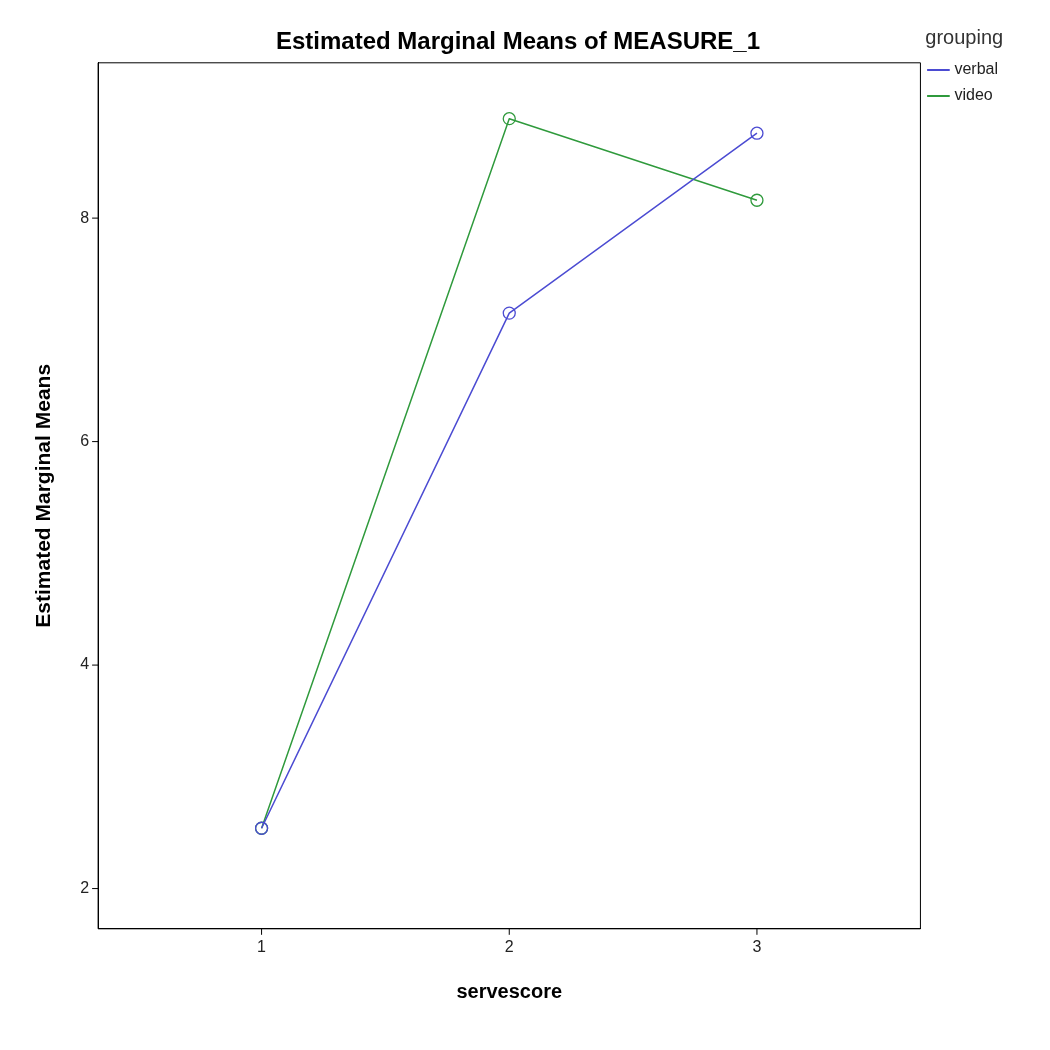 This screenshot has height=1050, width=1050. Describe the element at coordinates (757, 946) in the screenshot. I see `x-tick-label: 3` at that location.